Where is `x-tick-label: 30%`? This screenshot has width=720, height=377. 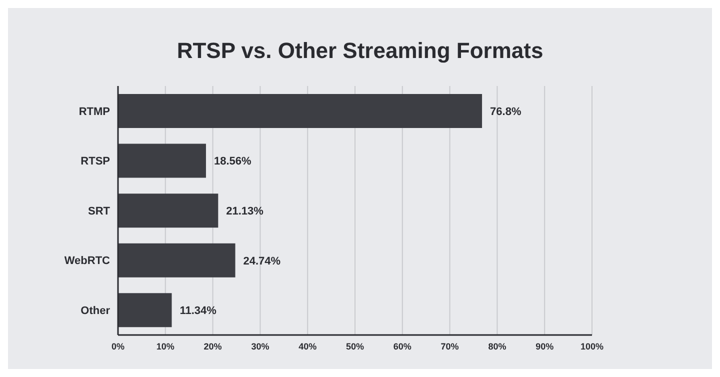 x-tick-label: 30% is located at coordinates (260, 346).